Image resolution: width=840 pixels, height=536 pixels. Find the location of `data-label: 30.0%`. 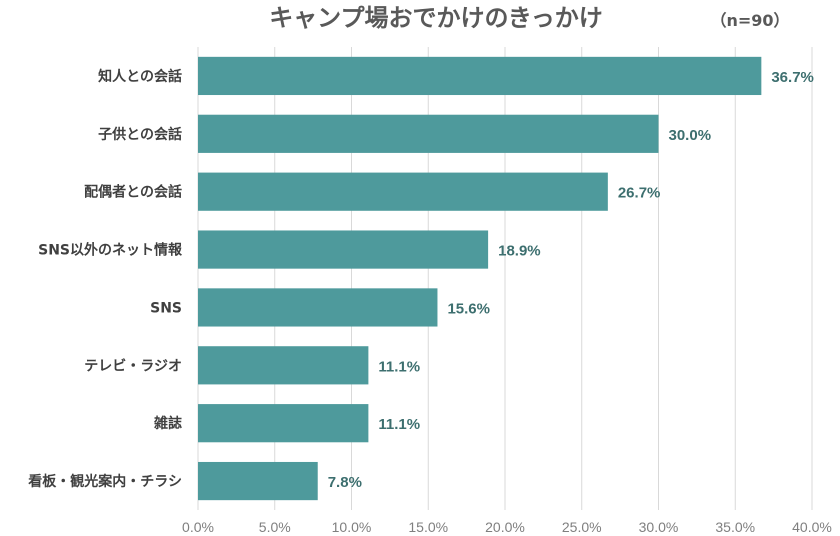

data-label: 30.0% is located at coordinates (690, 135).